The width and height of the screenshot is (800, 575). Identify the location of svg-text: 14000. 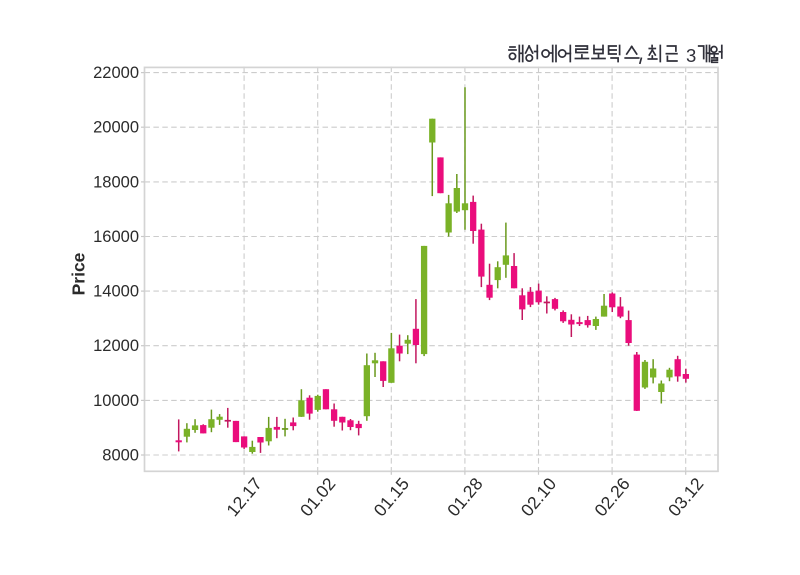
(116, 292).